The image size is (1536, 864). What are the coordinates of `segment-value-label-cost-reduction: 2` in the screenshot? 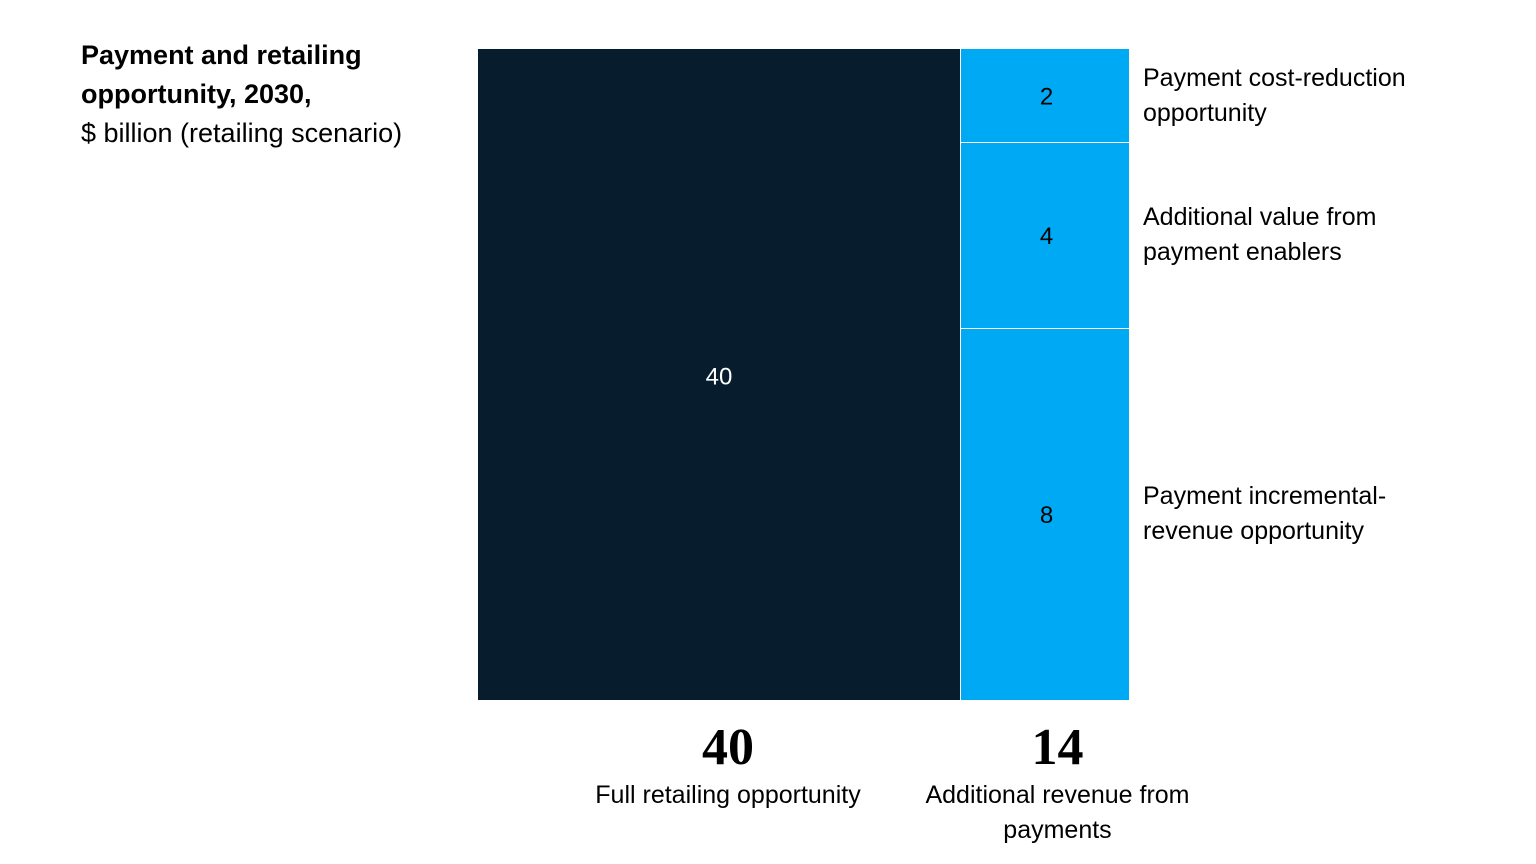 It's located at (1046, 97).